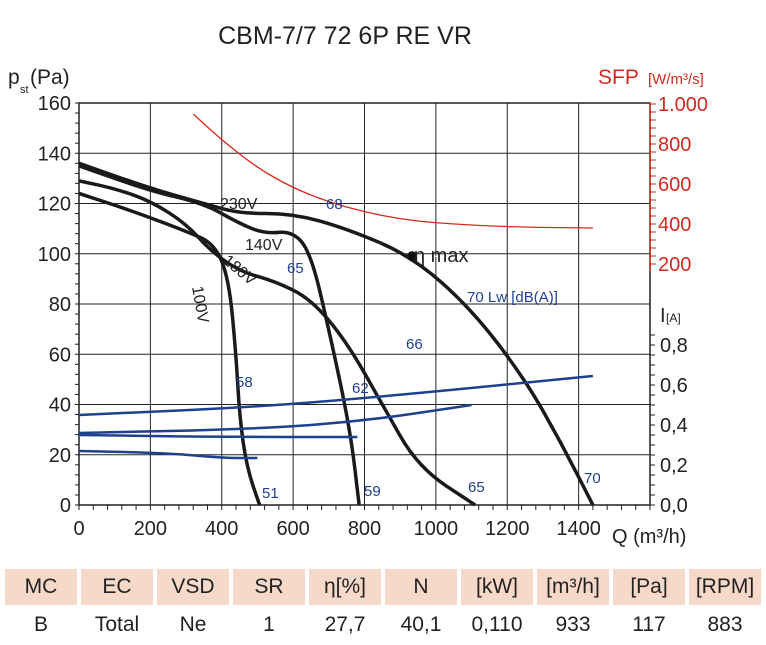 The image size is (766, 645). Describe the element at coordinates (345, 587) in the screenshot. I see `table-header: η[%]` at that location.